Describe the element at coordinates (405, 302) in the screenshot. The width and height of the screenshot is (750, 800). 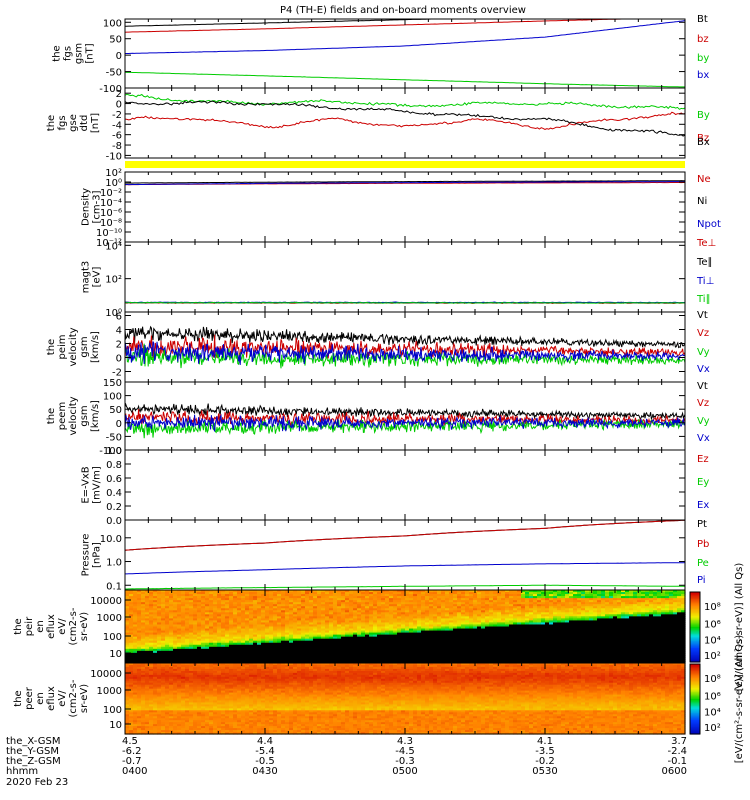
I see `series-Ti∥-line` at that location.